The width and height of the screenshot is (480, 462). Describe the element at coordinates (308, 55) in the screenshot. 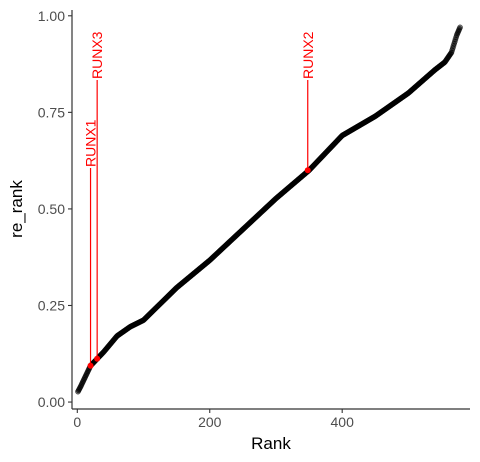

I see `annotation-label: RUNX2` at that location.